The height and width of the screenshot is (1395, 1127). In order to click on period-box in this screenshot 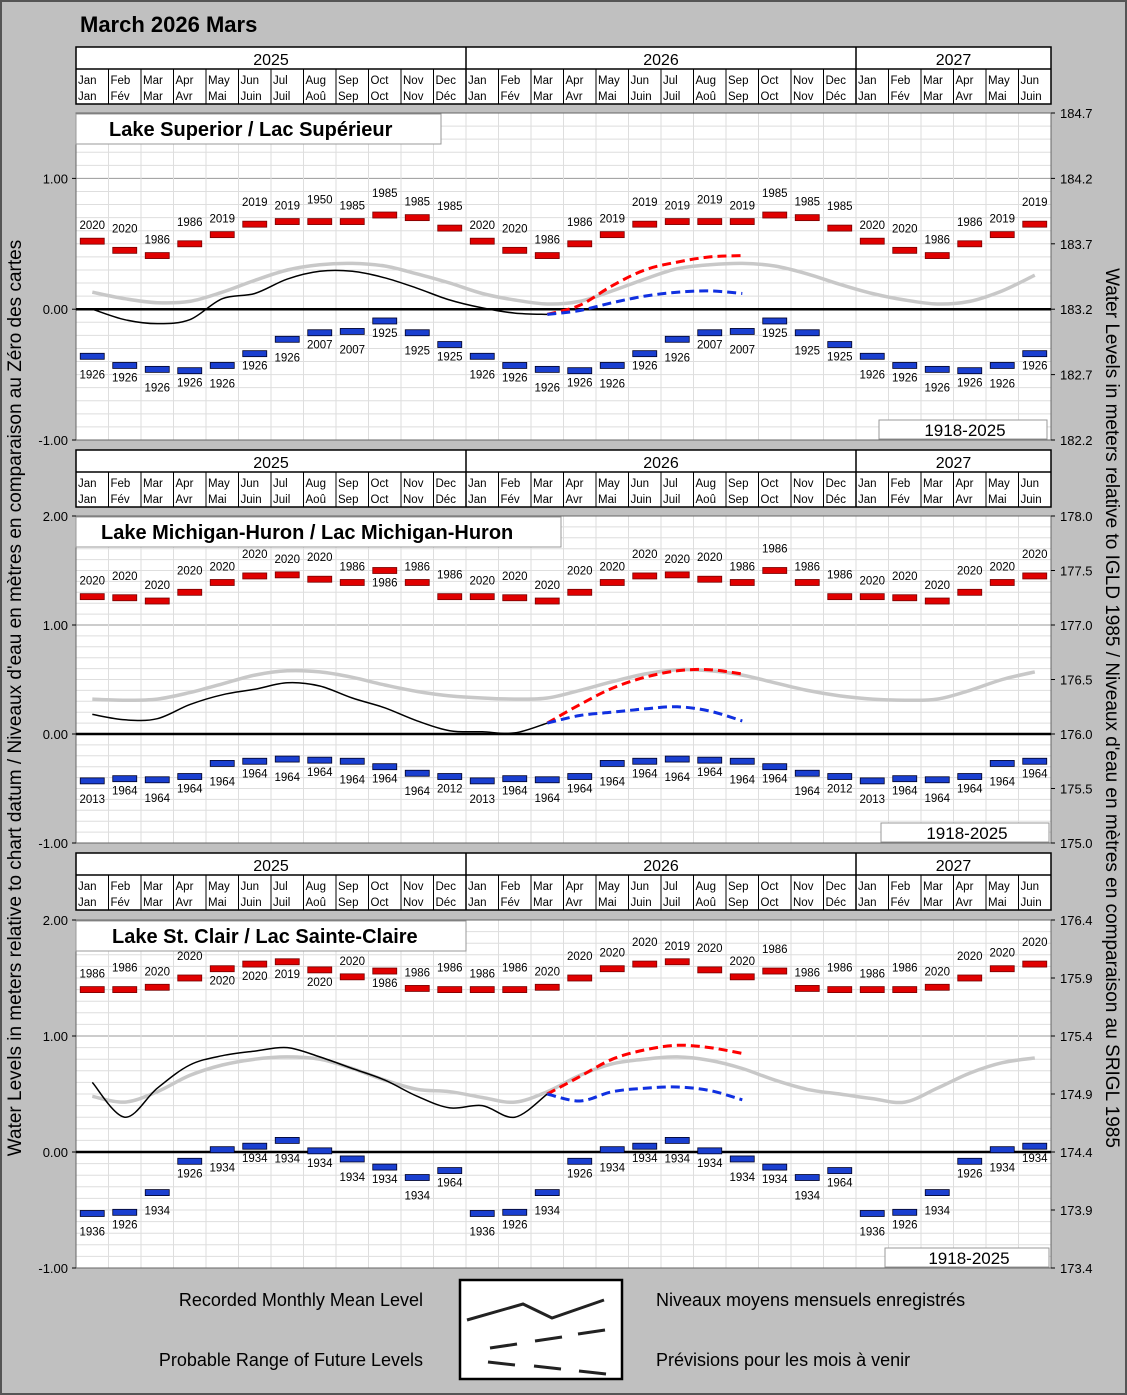, I will do `click(965, 832)`.